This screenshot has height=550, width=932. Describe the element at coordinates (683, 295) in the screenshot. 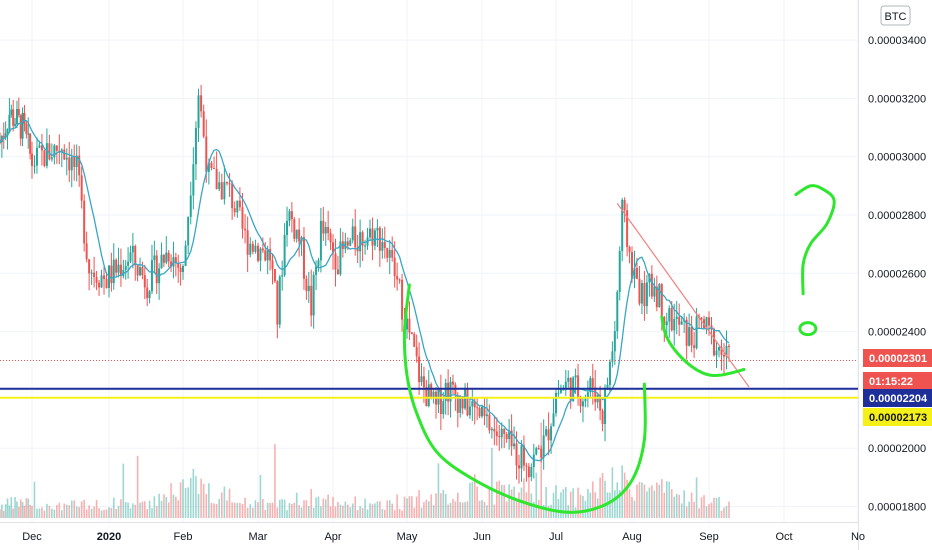

I see `descending-trendline` at that location.